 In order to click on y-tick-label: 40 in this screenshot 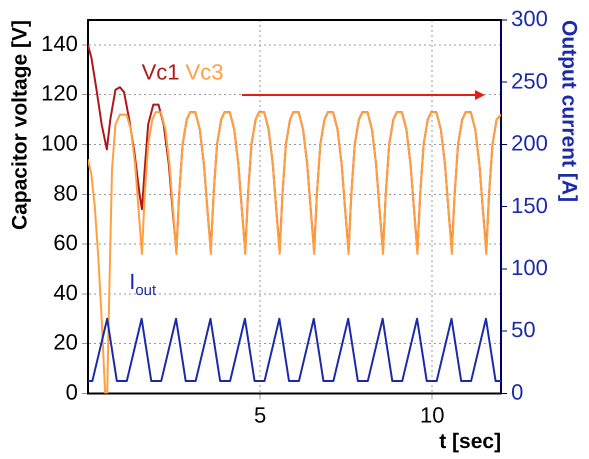, I will do `click(65, 292)`.